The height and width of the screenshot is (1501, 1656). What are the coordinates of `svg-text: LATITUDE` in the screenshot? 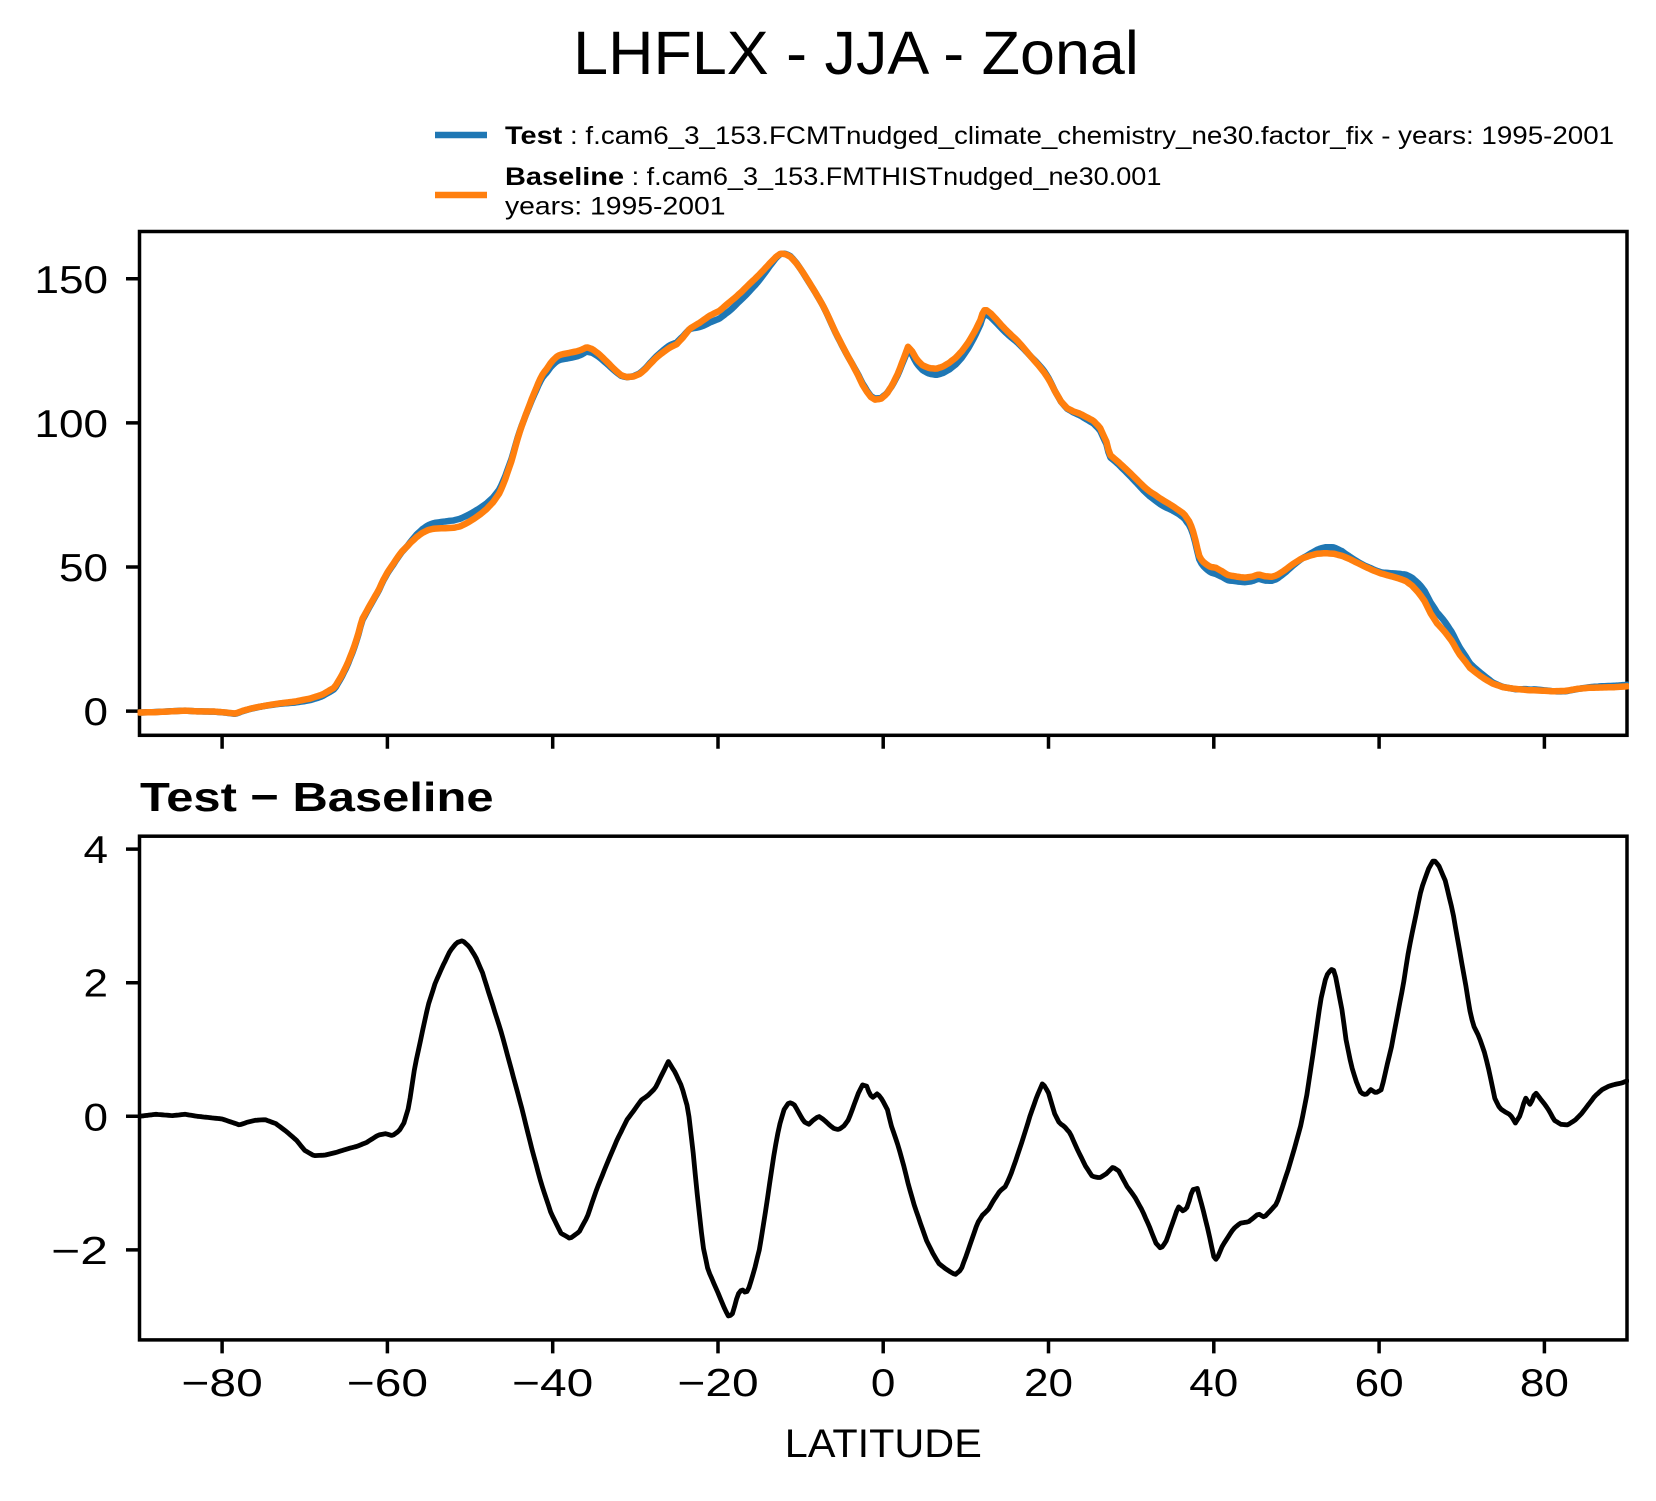 It's located at (883, 1444).